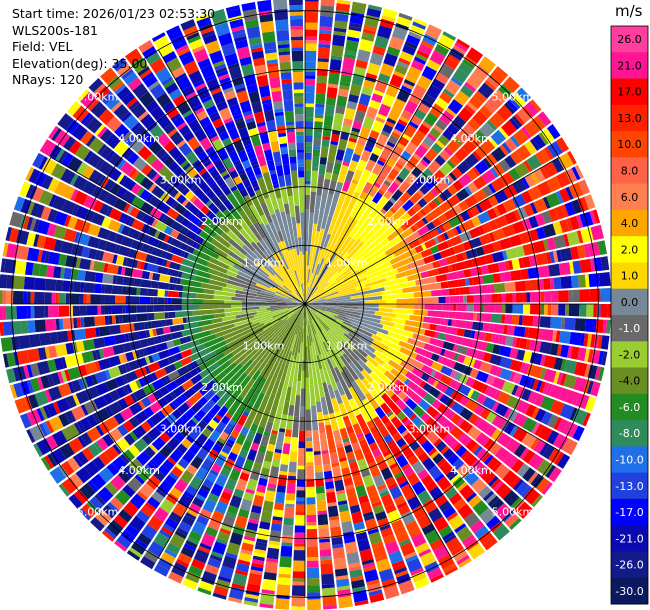 The height and width of the screenshot is (610, 650). What do you see at coordinates (441, 227) in the screenshot?
I see `ppi-ray` at bounding box center [441, 227].